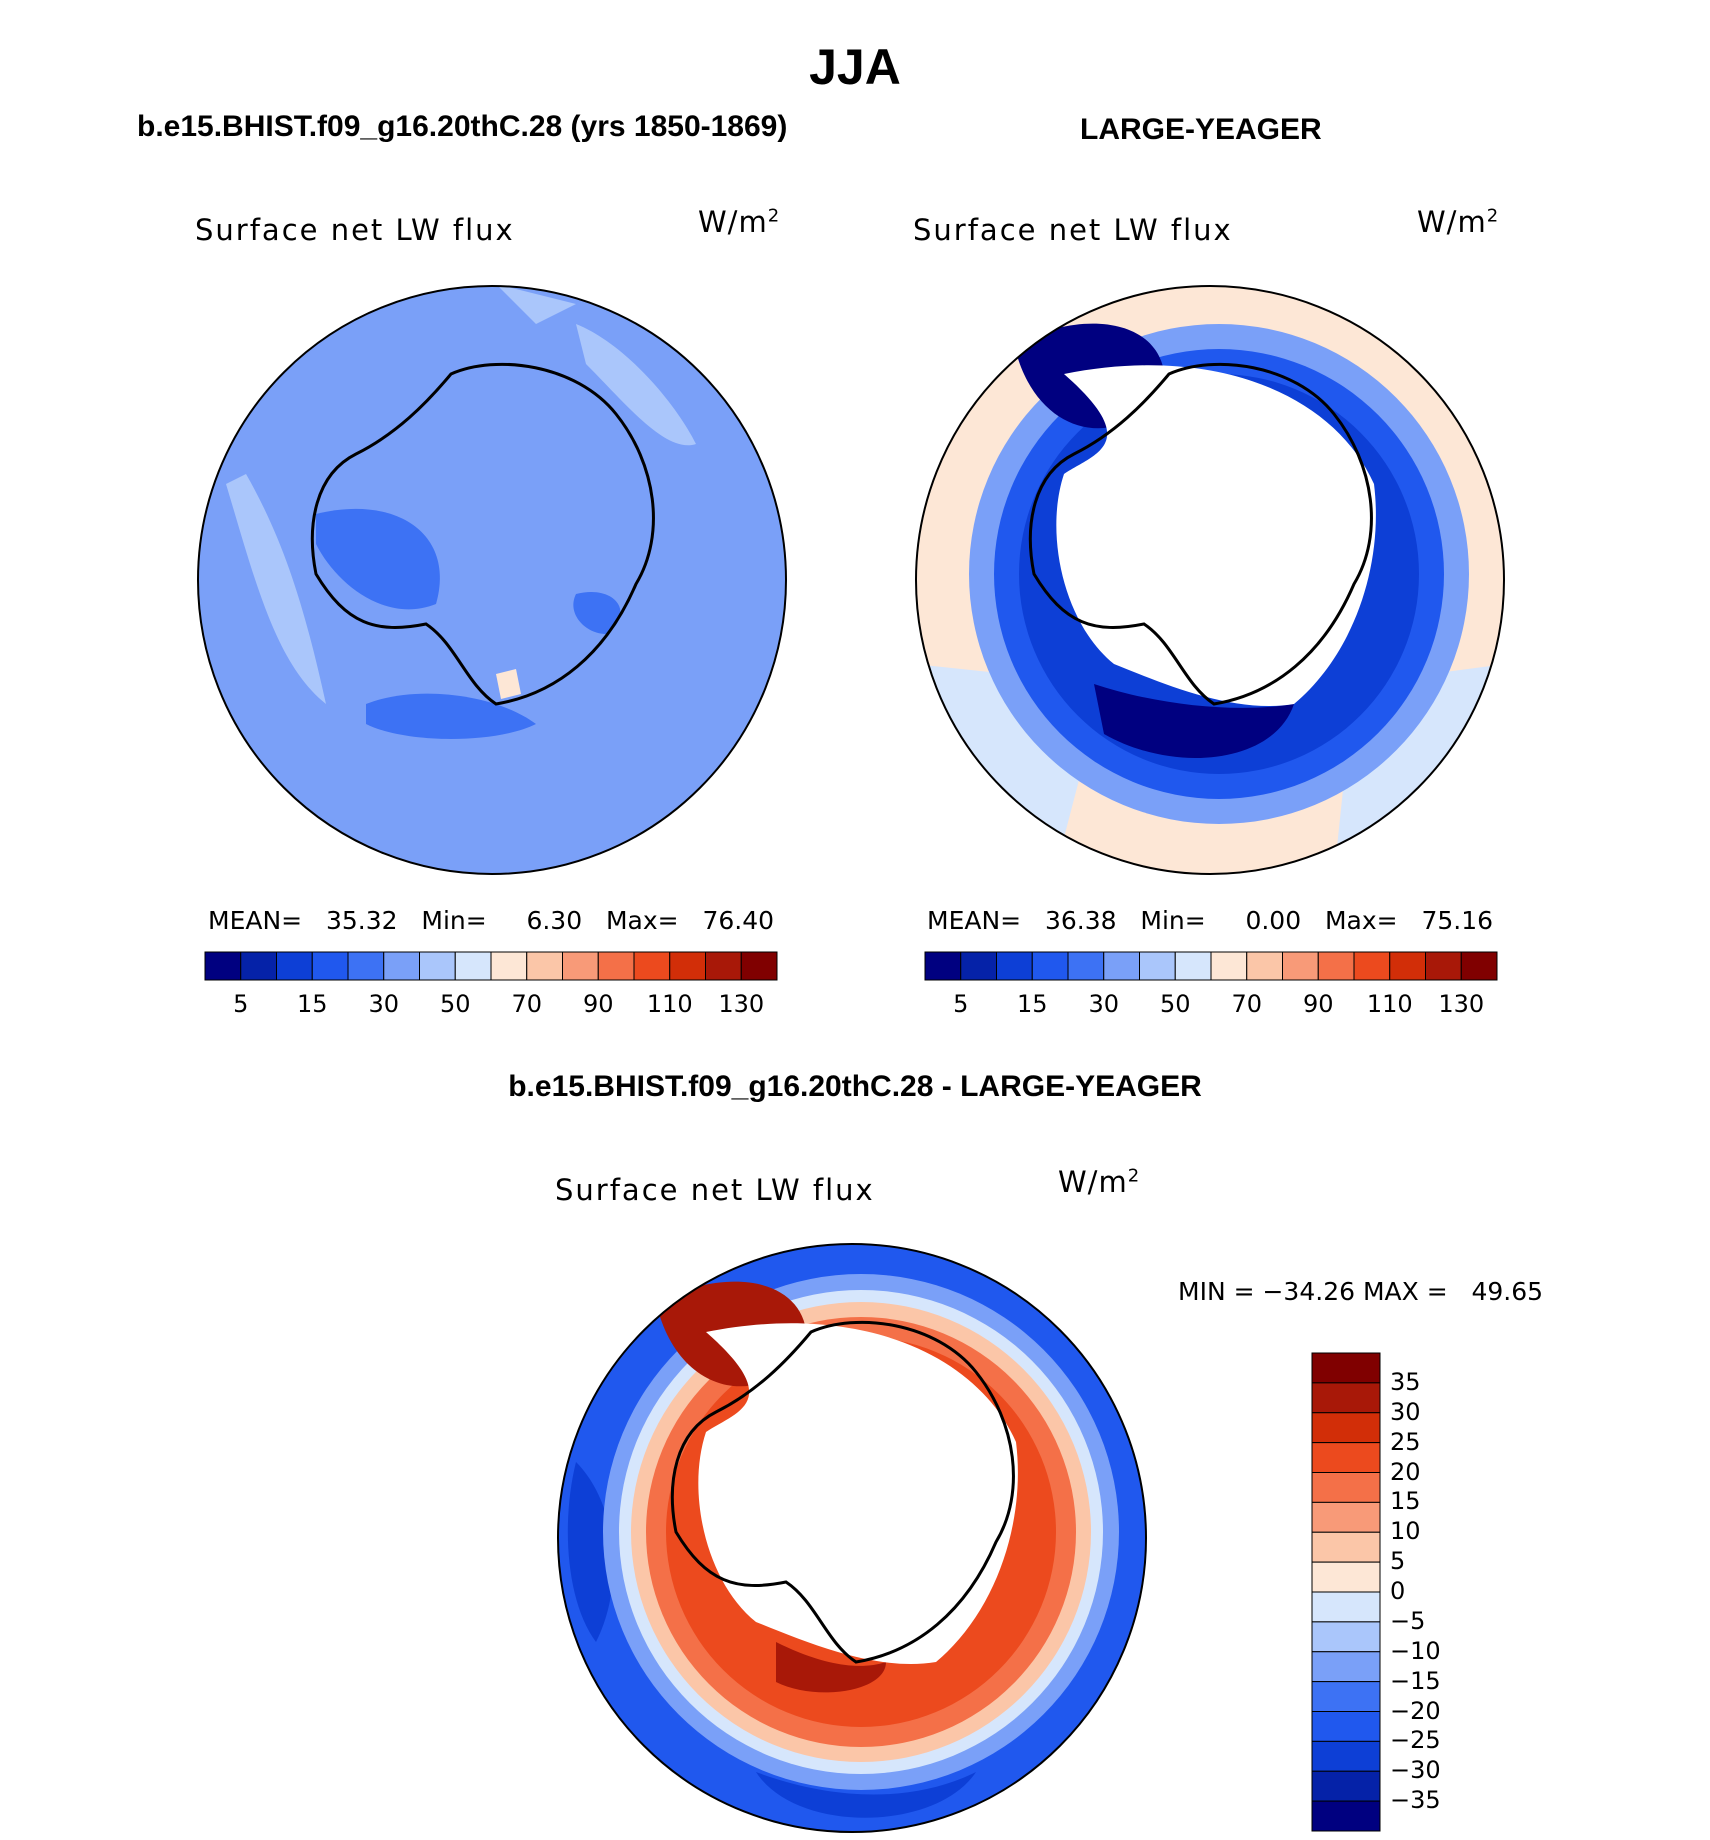  Describe the element at coordinates (1408, 1620) in the screenshot. I see `colorbar-tick-label: −5` at that location.